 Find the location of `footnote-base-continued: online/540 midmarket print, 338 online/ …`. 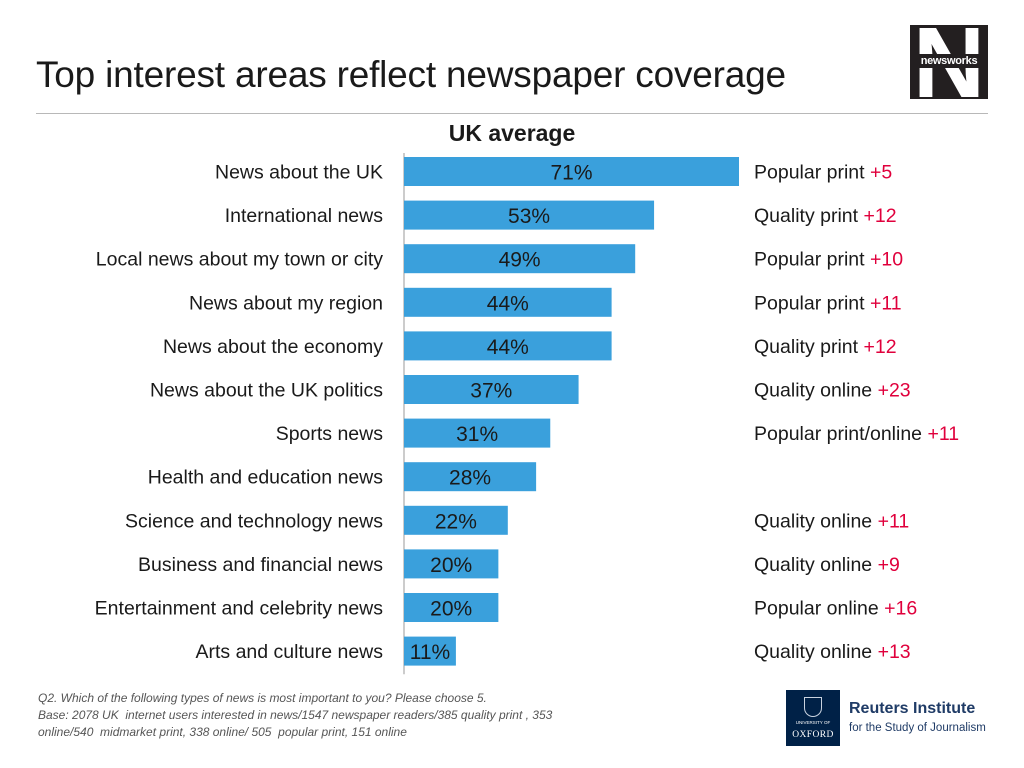

footnote-base-continued: online/540 midmarket print, 338 online/ … is located at coordinates (222, 732).